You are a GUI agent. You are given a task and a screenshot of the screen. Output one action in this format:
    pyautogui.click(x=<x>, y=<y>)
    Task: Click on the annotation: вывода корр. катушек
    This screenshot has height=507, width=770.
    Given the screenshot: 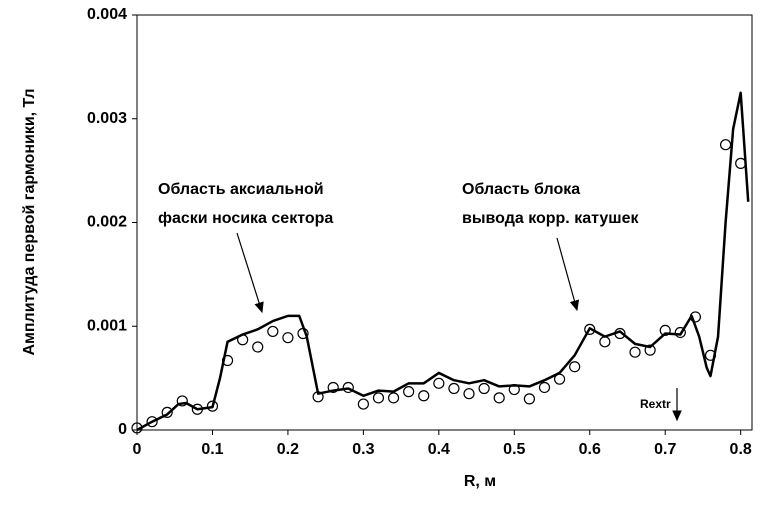 What is the action you would take?
    pyautogui.click(x=550, y=218)
    